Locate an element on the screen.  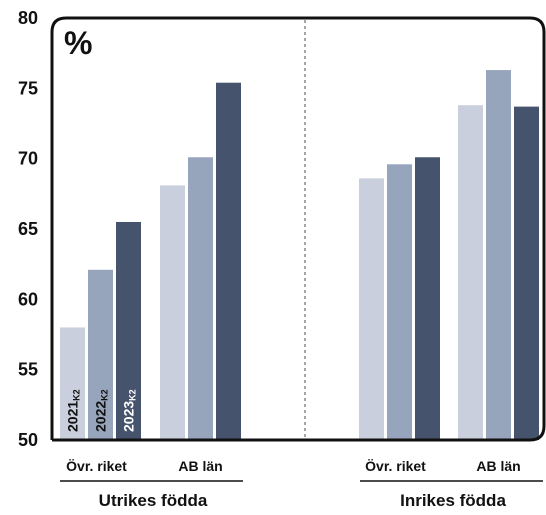
y-tick-label: 60 is located at coordinates (28, 299).